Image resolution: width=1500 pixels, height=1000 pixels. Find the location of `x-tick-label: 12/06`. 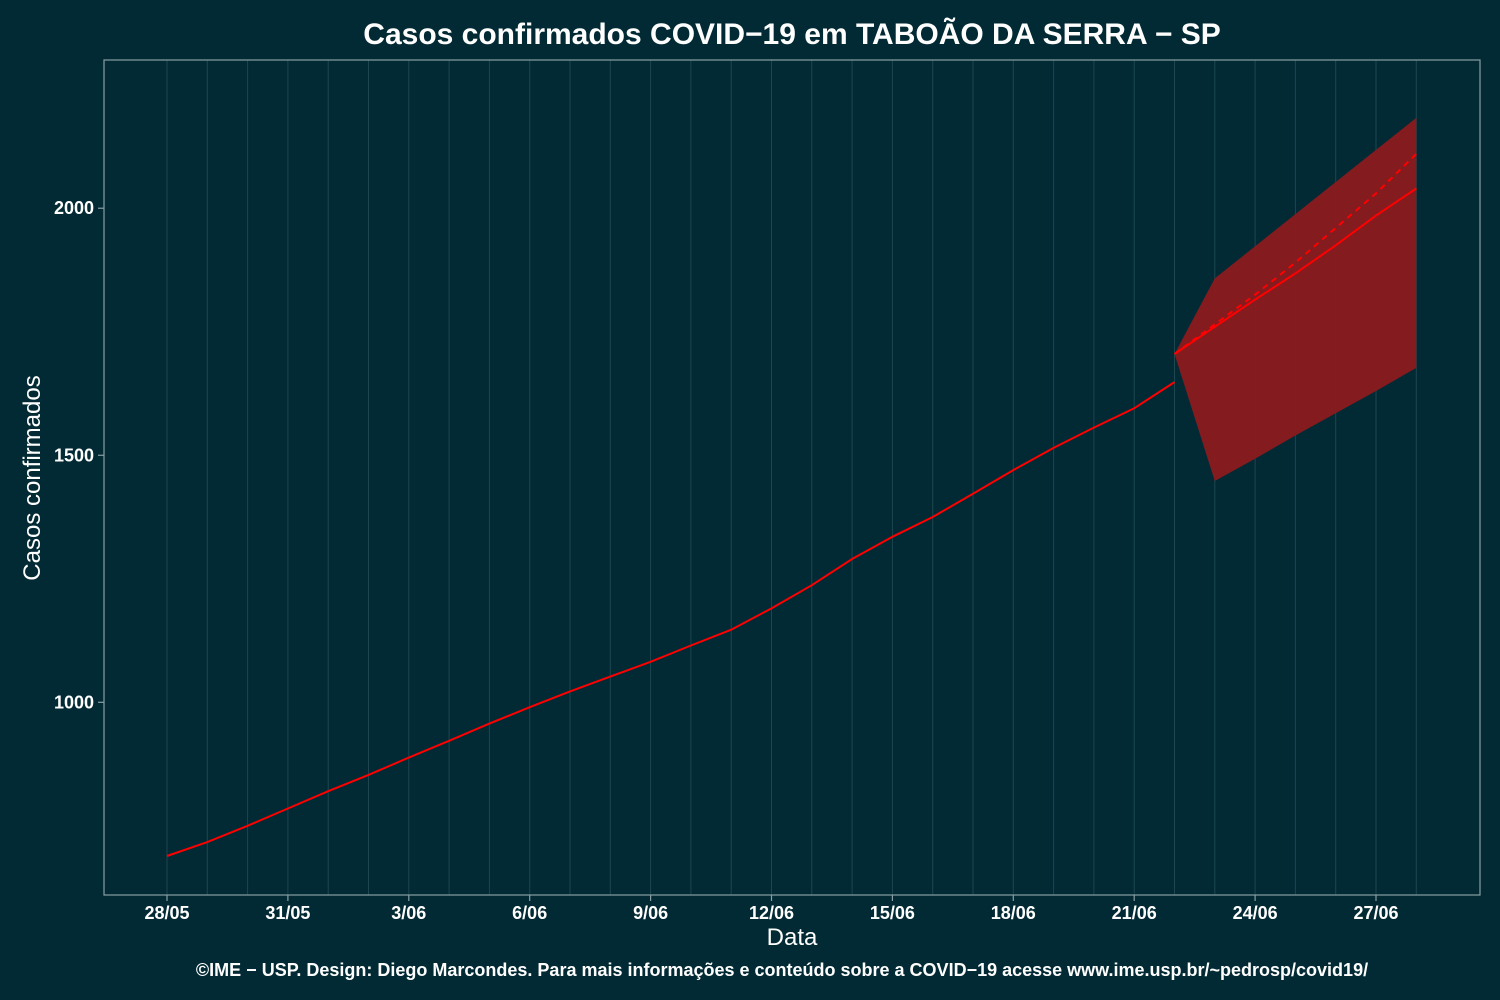

x-tick-label: 12/06 is located at coordinates (771, 913).